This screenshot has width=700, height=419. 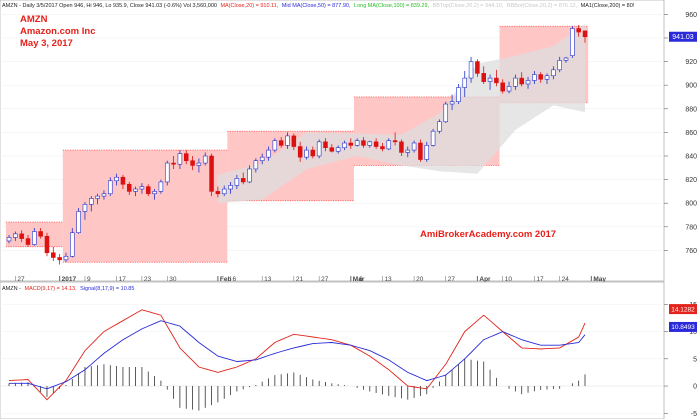 What do you see at coordinates (683, 309) in the screenshot?
I see `macd-last-tag: 14.1282` at bounding box center [683, 309].